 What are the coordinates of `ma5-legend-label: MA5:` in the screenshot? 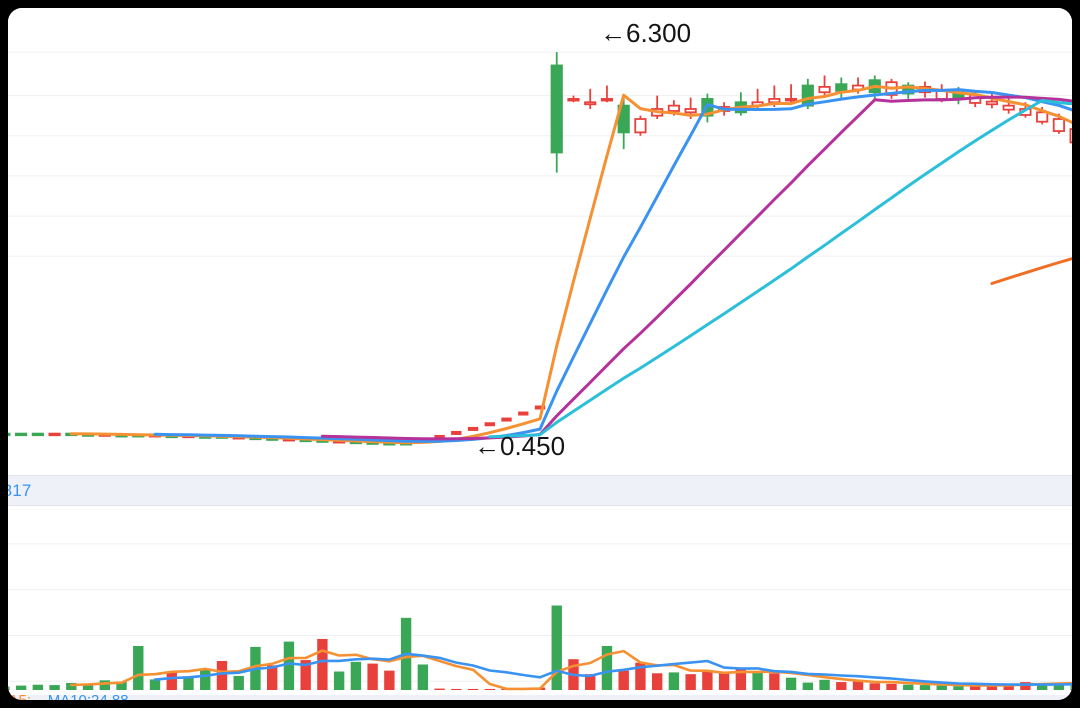 It's located at (19, 697).